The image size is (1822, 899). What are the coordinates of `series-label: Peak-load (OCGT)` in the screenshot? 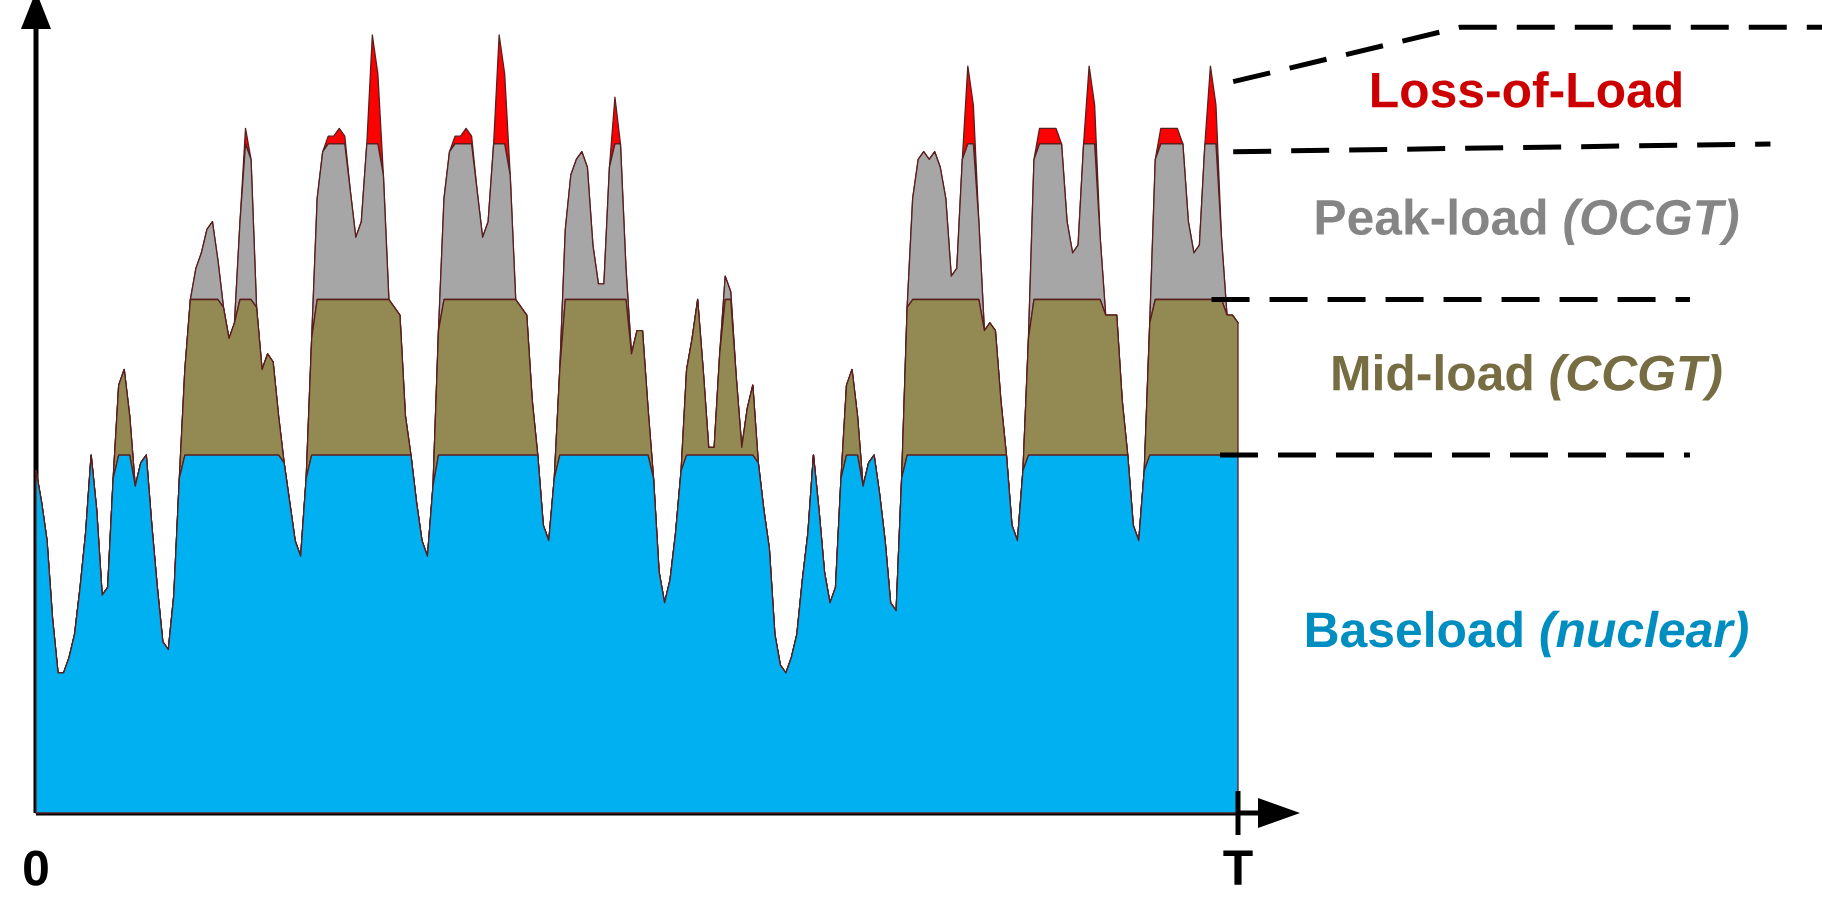 It's located at (1527, 221).